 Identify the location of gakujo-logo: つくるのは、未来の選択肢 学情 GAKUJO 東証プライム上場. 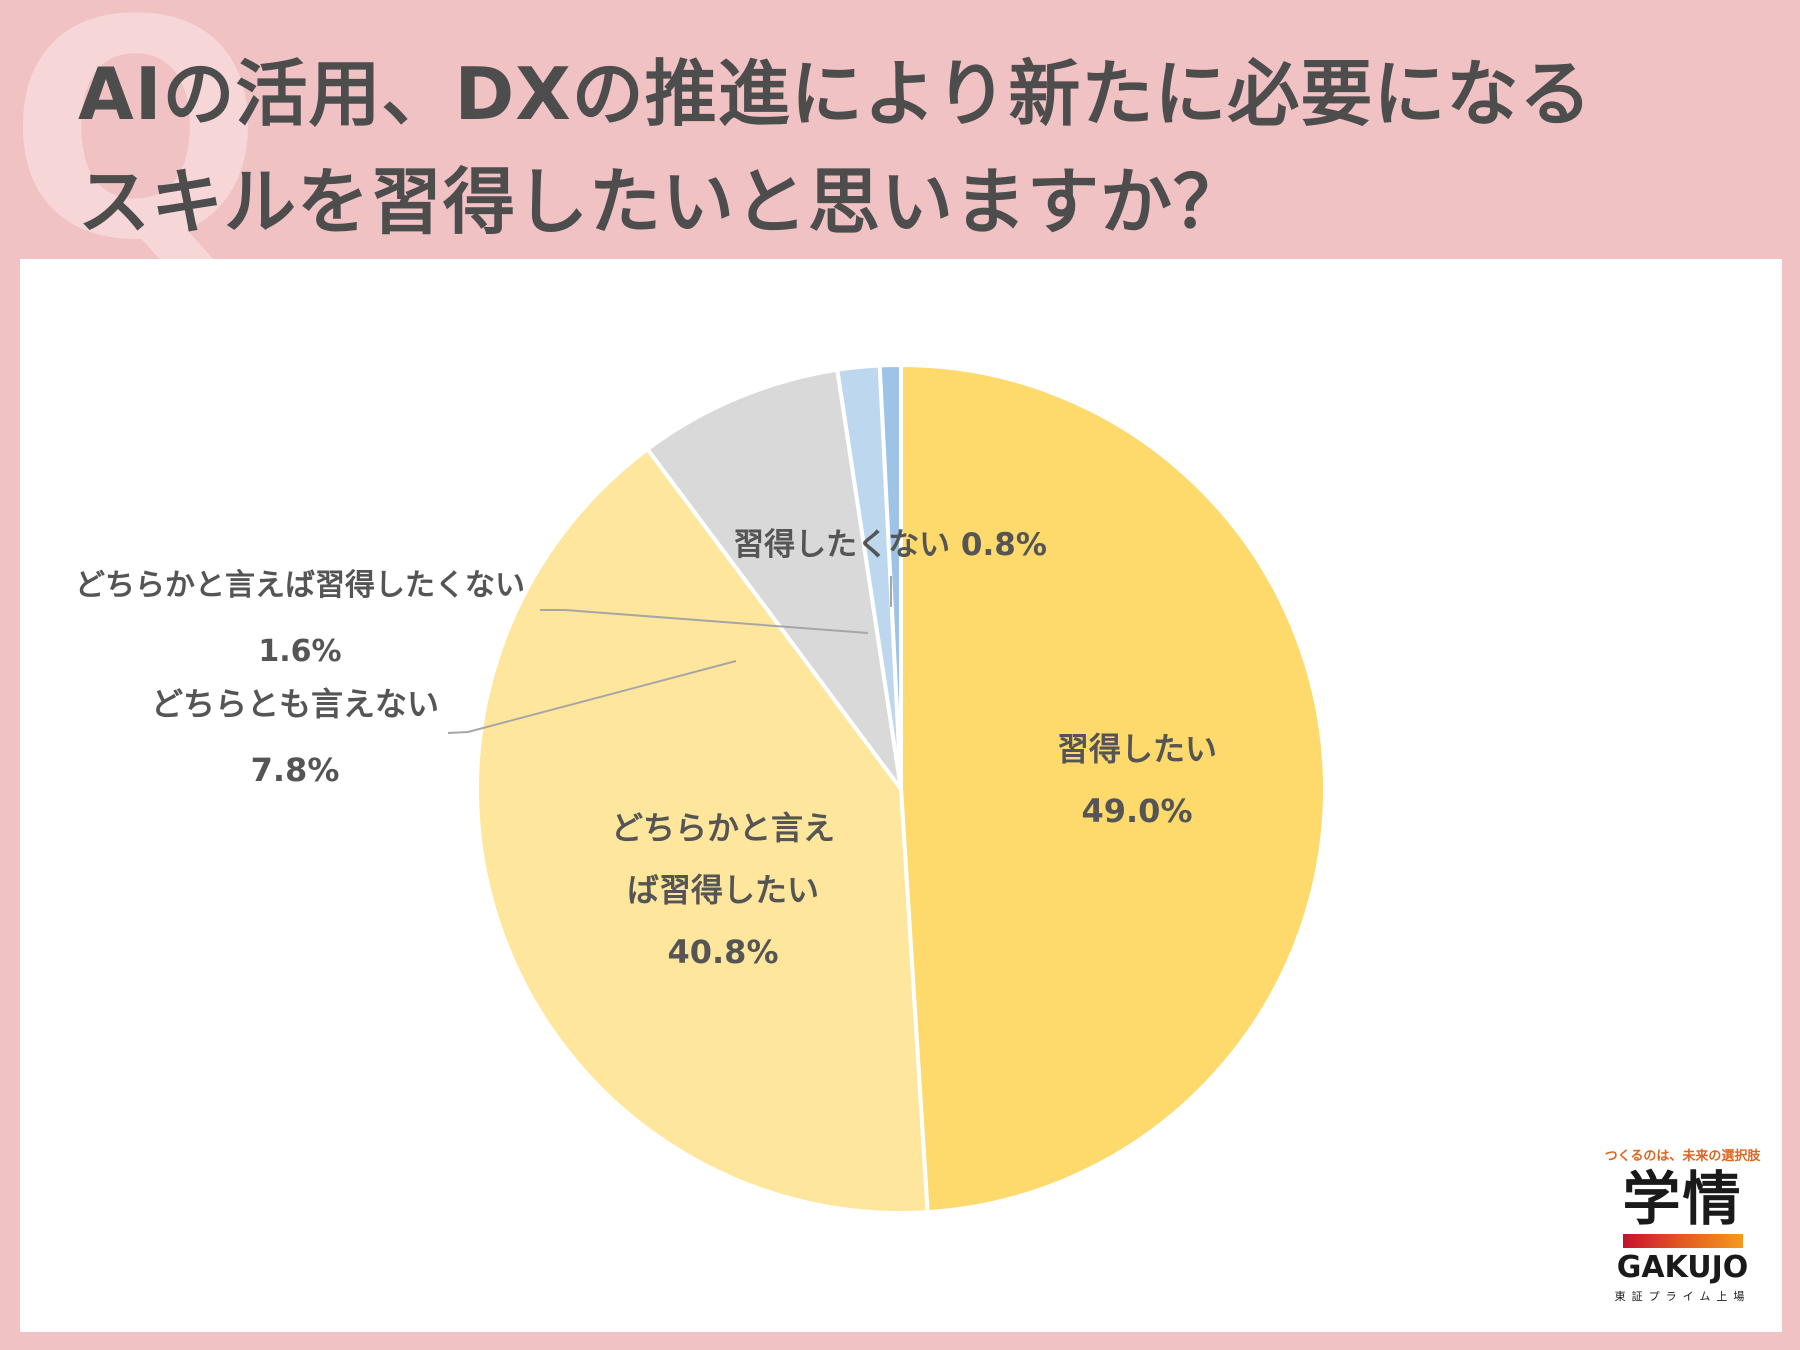
(1682, 1224).